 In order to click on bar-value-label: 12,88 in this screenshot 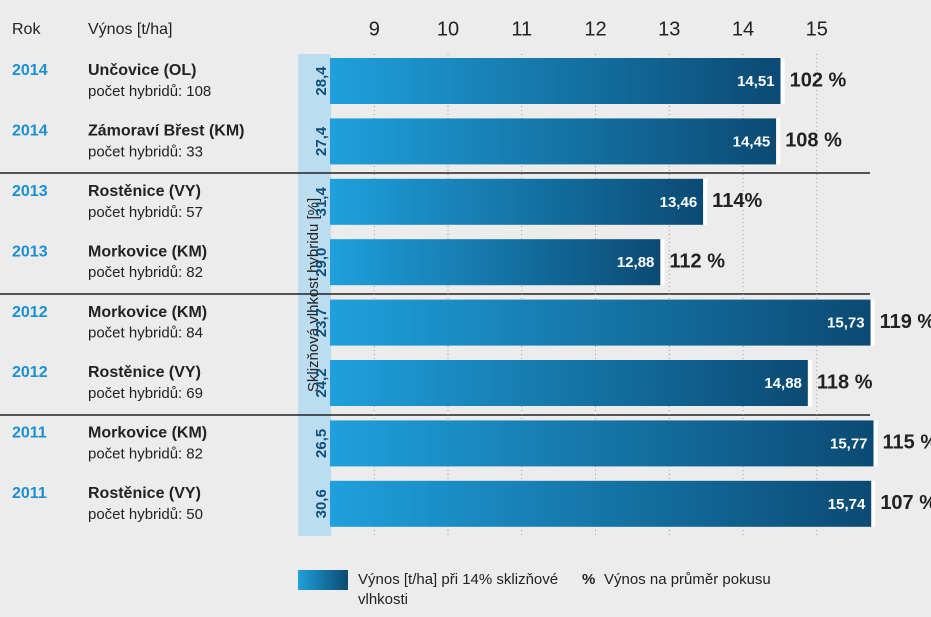, I will do `click(636, 262)`.